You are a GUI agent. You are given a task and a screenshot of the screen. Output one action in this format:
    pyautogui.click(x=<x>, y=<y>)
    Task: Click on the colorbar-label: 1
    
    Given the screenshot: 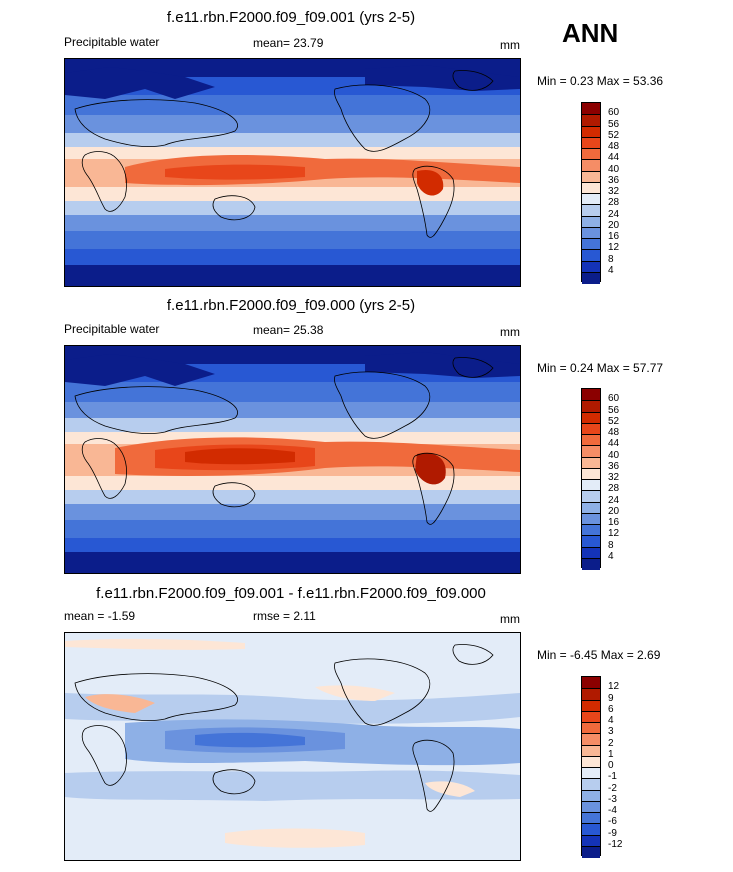 What is the action you would take?
    pyautogui.click(x=611, y=754)
    